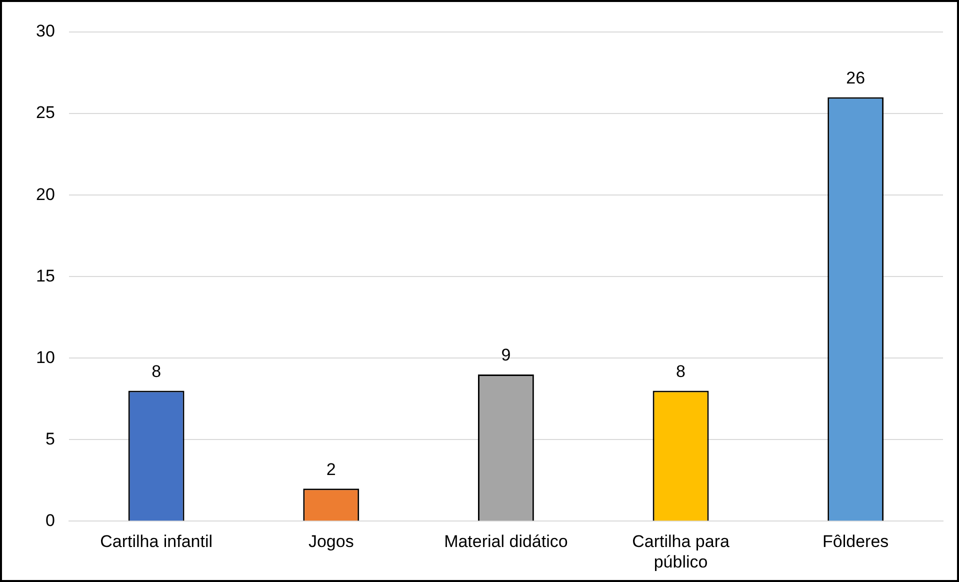 This screenshot has width=959, height=582. What do you see at coordinates (45, 276) in the screenshot?
I see `y-tick-label: 15` at bounding box center [45, 276].